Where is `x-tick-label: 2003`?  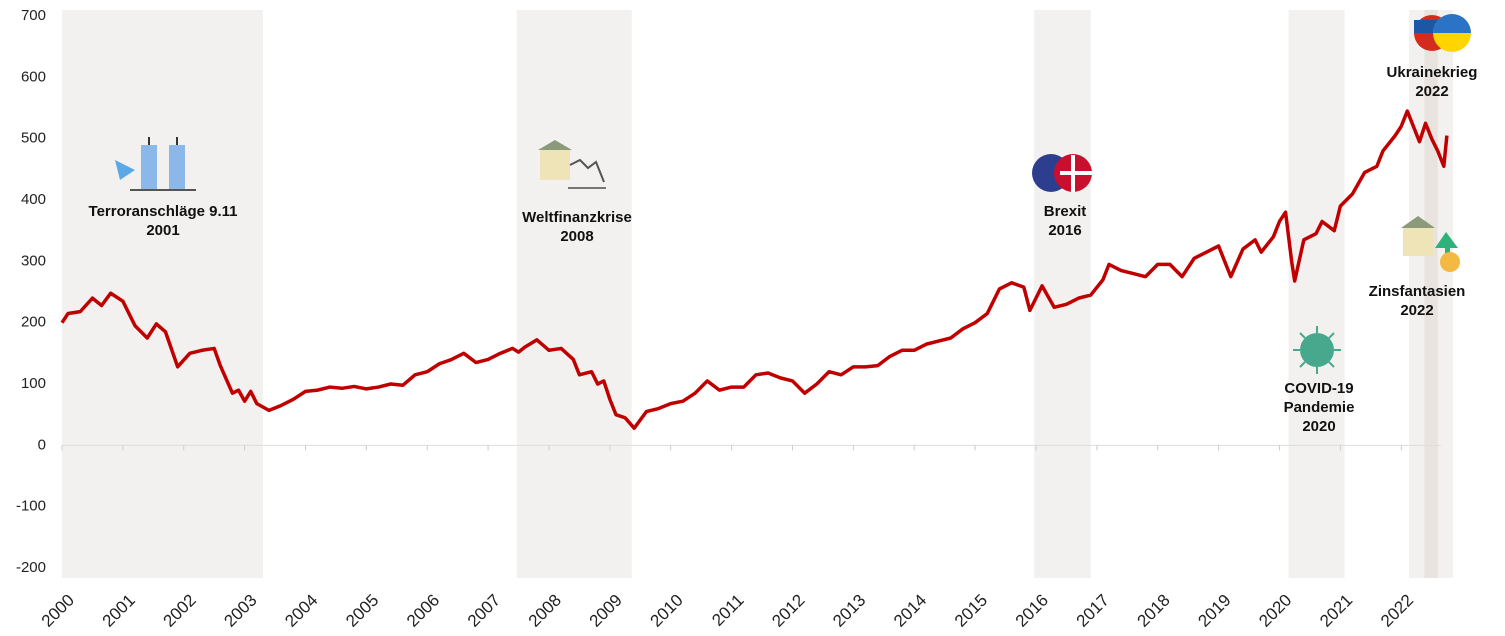 x-tick-label: 2003 is located at coordinates (240, 611).